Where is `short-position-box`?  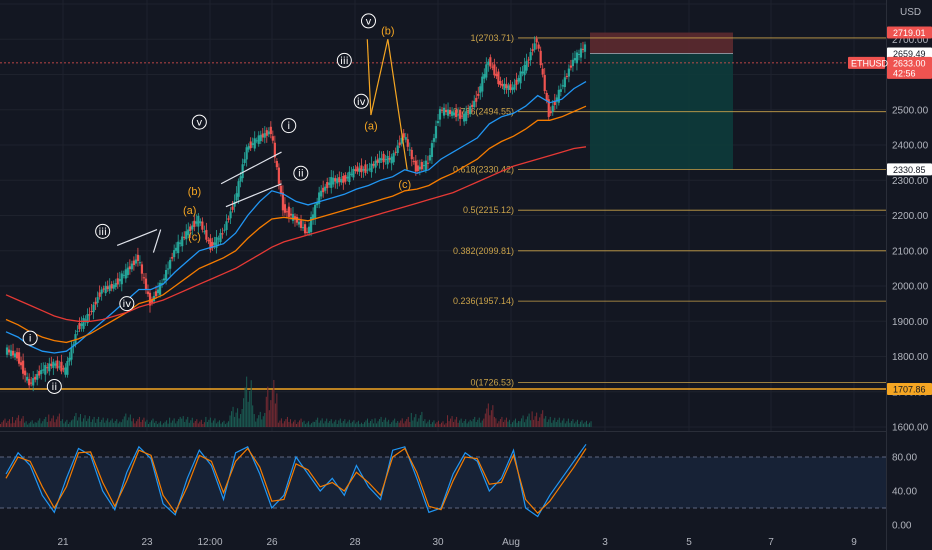 short-position-box is located at coordinates (661, 101).